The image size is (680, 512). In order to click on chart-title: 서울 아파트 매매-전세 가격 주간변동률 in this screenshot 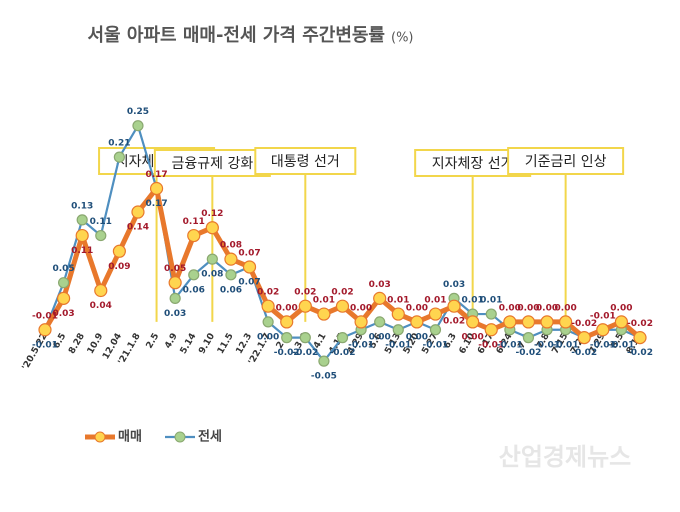, I will do `click(237, 35)`.